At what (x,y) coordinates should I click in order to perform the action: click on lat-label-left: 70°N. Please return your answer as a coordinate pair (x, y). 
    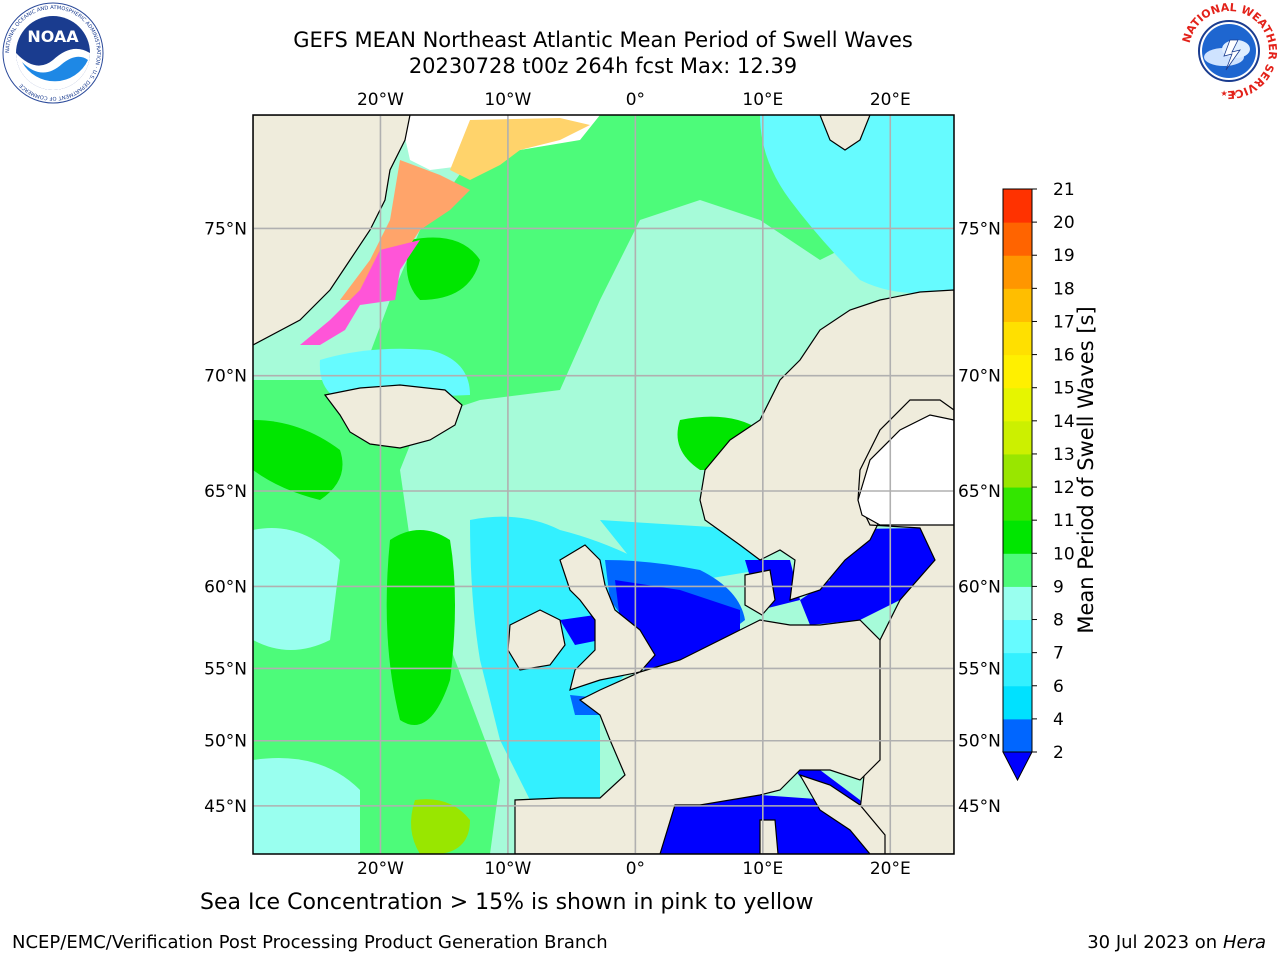
    Looking at the image, I should click on (225, 377).